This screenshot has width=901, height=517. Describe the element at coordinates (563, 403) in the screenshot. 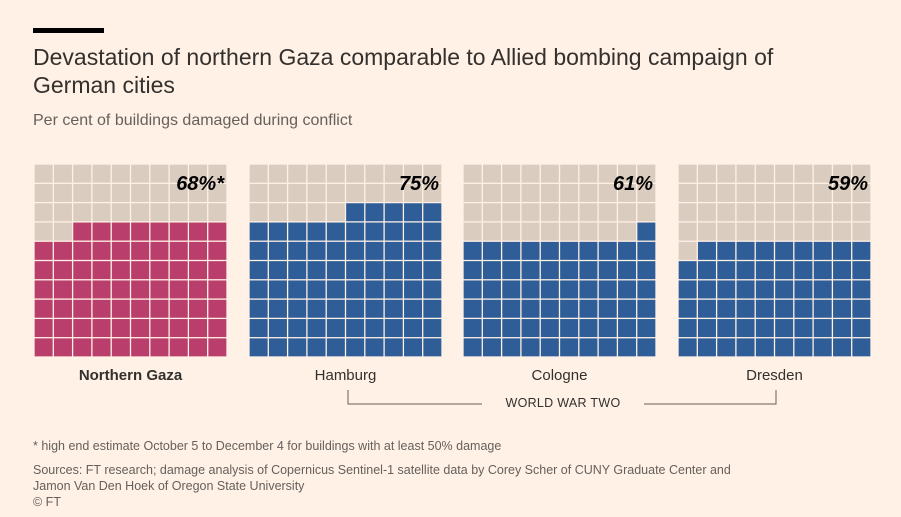

I see `world-war-two-label: WORLD WAR TWO` at that location.